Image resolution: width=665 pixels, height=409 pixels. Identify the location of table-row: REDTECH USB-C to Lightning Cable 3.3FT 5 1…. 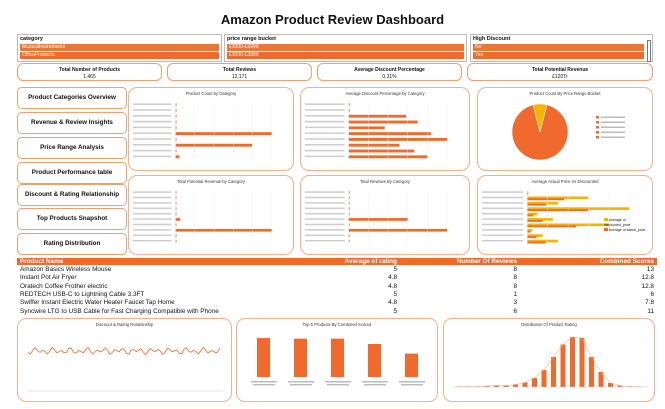
(337, 294).